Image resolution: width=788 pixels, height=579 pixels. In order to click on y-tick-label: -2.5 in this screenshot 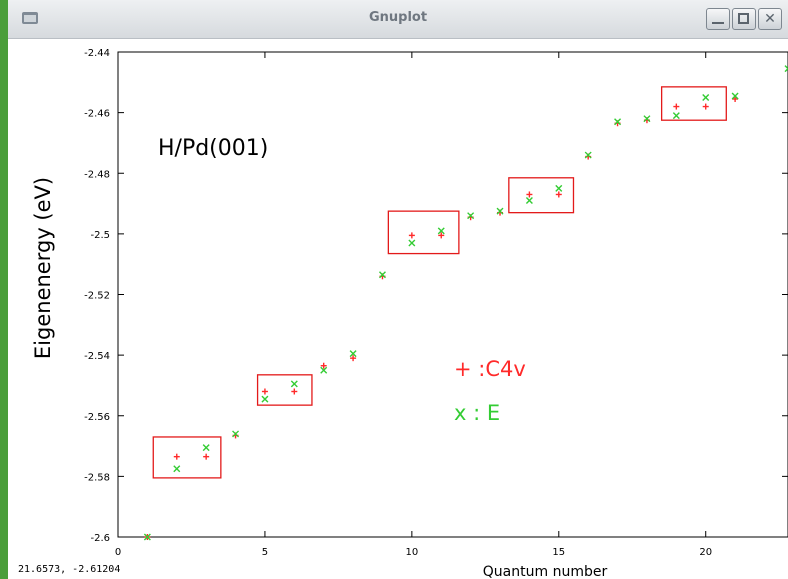, I will do `click(100, 235)`.